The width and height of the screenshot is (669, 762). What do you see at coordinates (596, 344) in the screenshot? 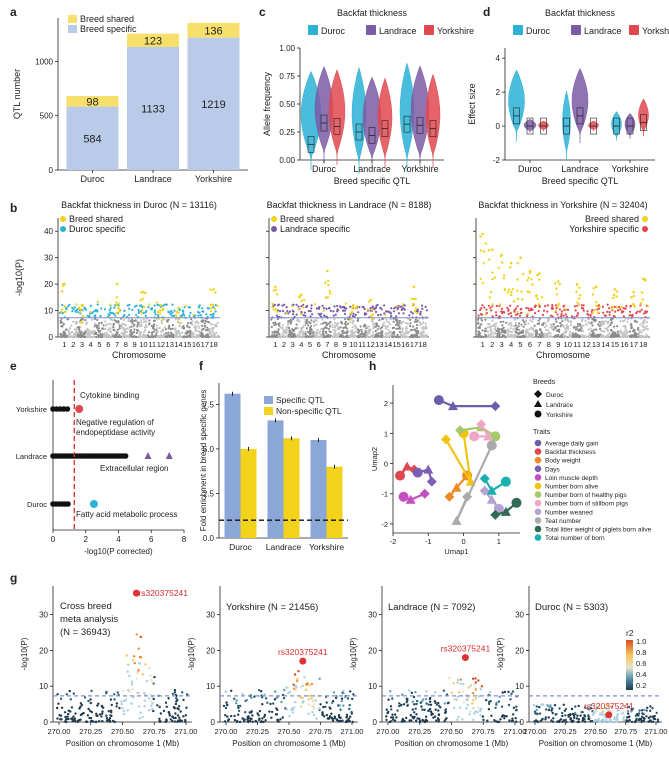
I see `manhattan-chrom-label: 13` at bounding box center [596, 344].